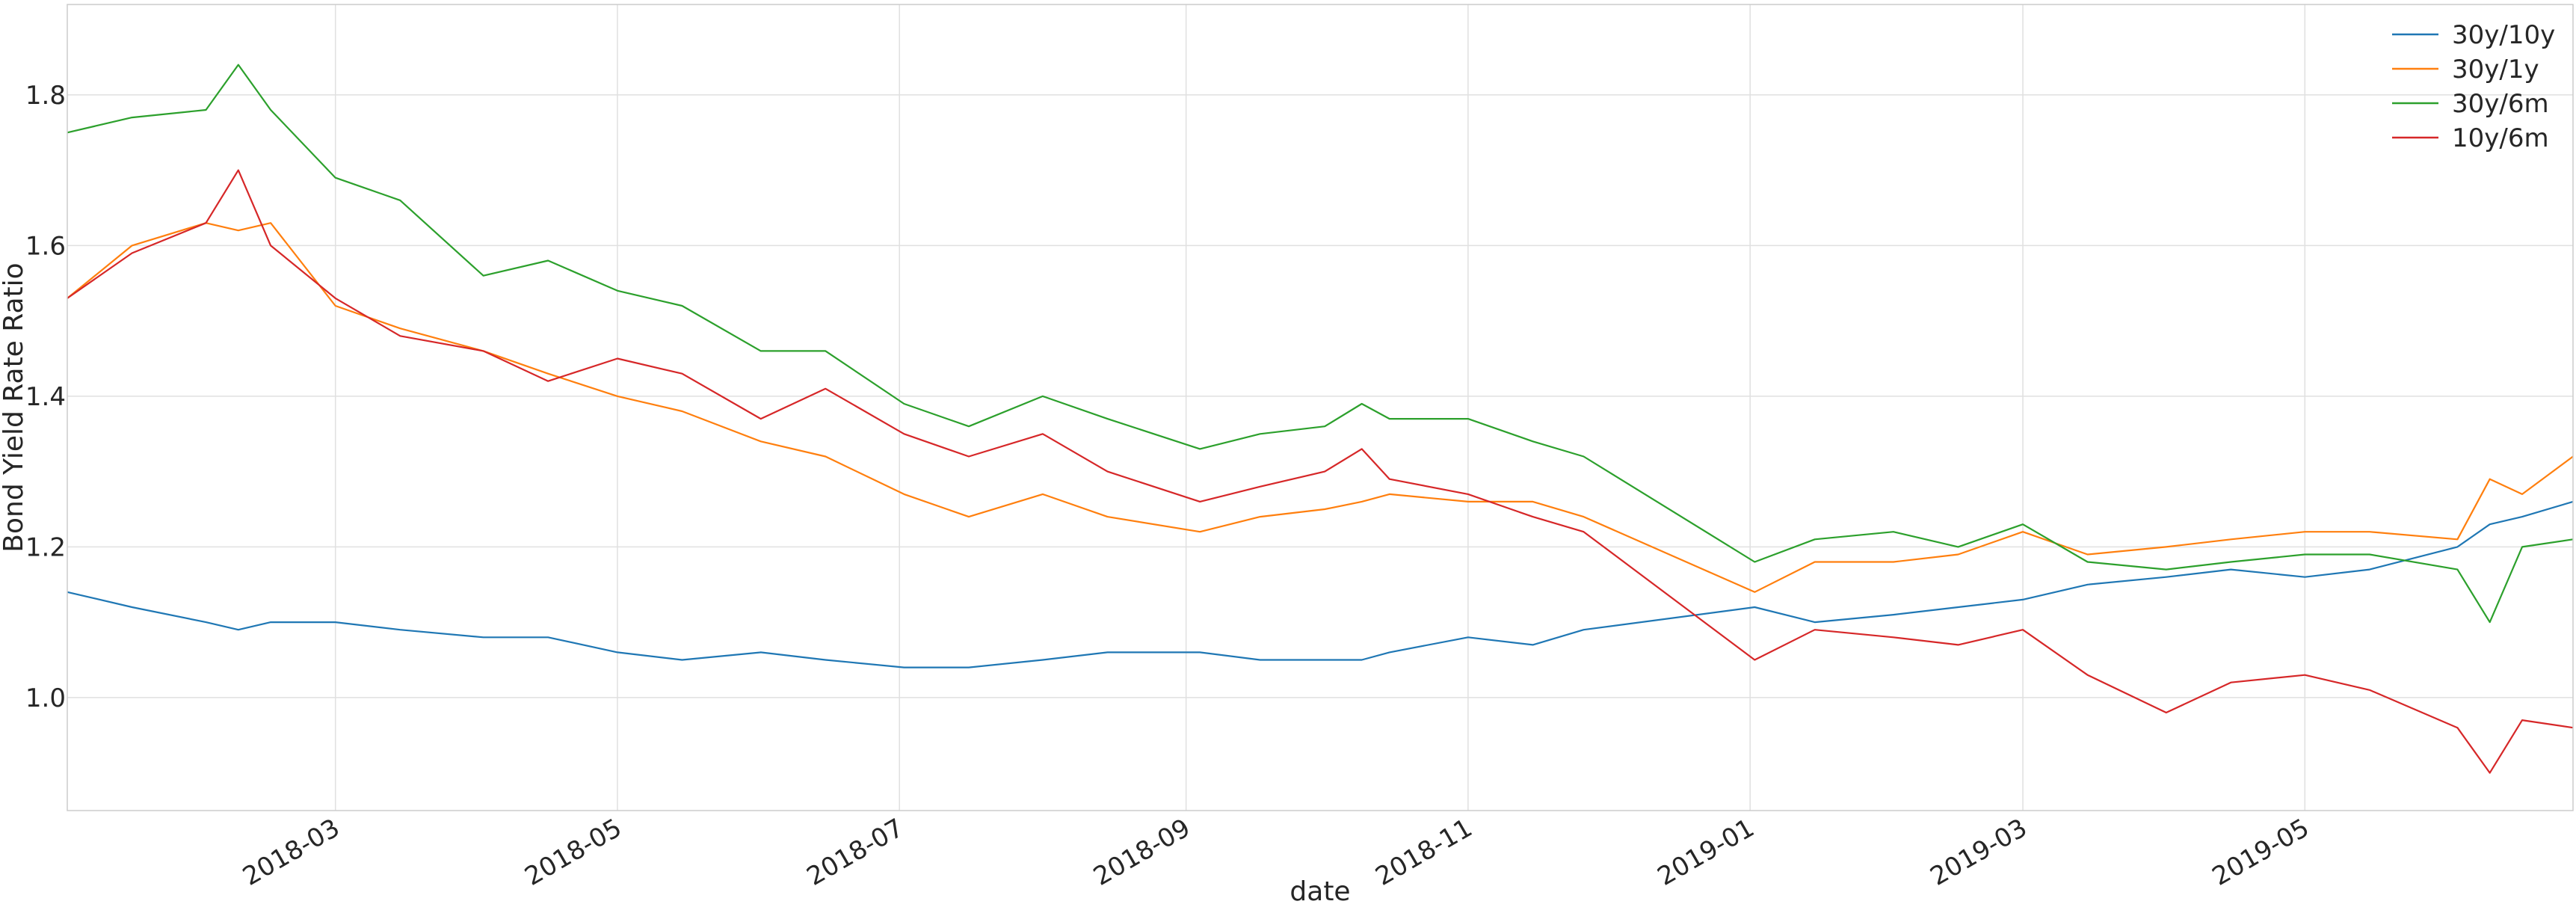 The height and width of the screenshot is (913, 2576). Describe the element at coordinates (2260, 853) in the screenshot. I see `x-tick-label: 2019-05` at that location.